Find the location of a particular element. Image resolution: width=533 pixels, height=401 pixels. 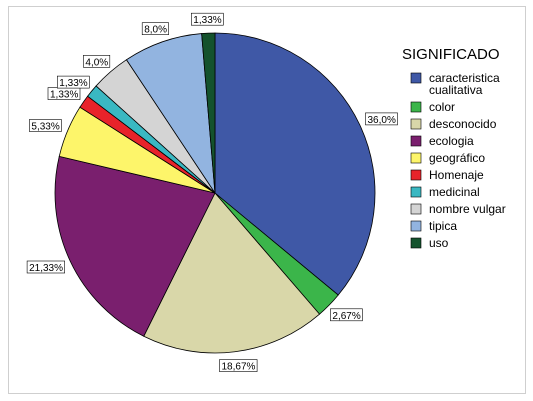

legend-item-tipica: tipica is located at coordinates (433, 226).